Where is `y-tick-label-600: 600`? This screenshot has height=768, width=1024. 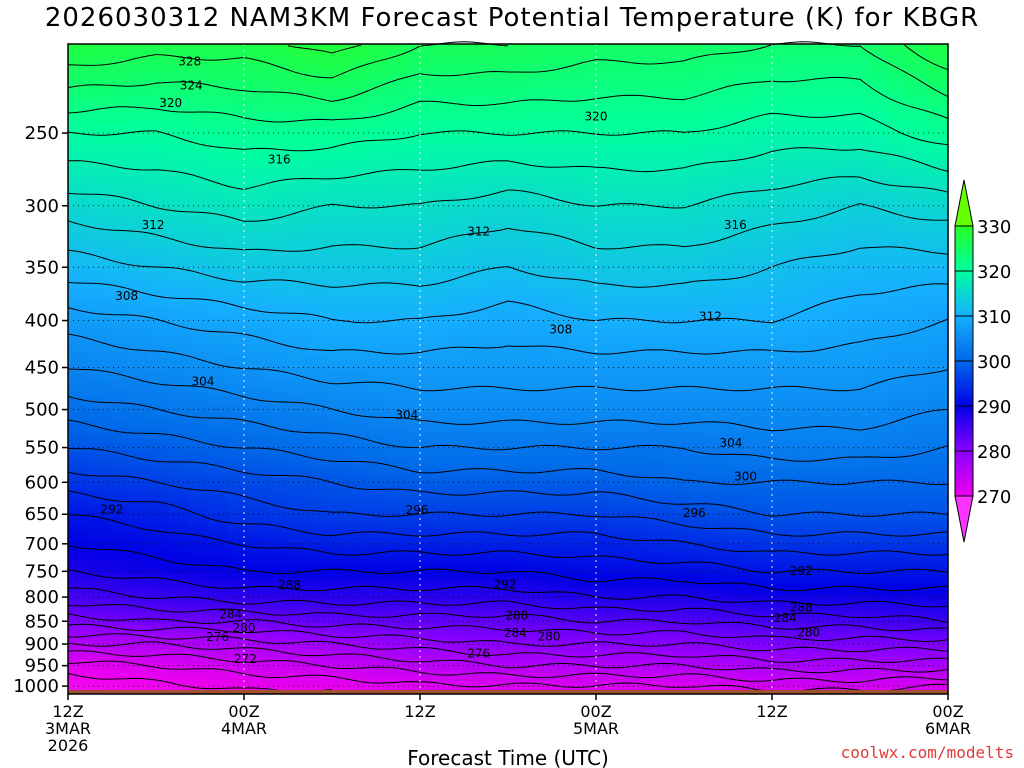
y-tick-label-600: 600 is located at coordinates (42, 482).